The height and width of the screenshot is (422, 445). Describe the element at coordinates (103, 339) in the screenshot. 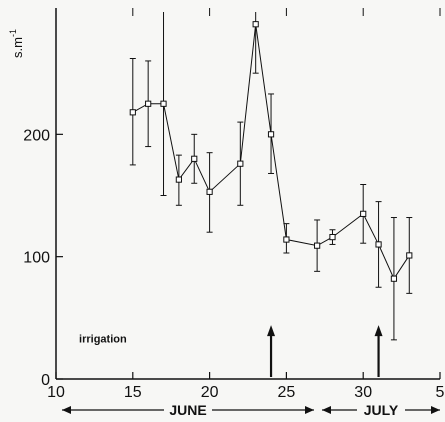

I see `irrigation-label: irrigation` at that location.